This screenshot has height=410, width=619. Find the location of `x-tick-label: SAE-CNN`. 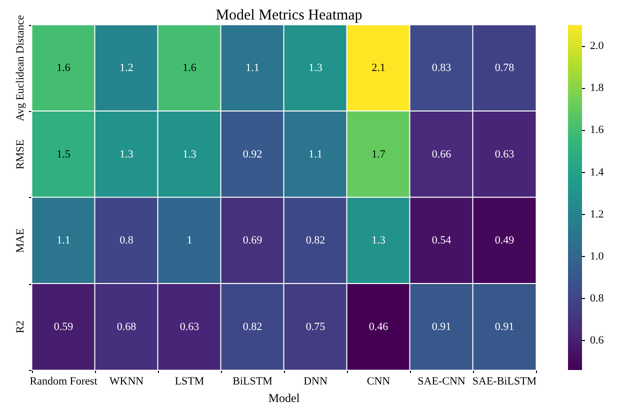

x-tick-label: SAE-CNN is located at coordinates (442, 382).